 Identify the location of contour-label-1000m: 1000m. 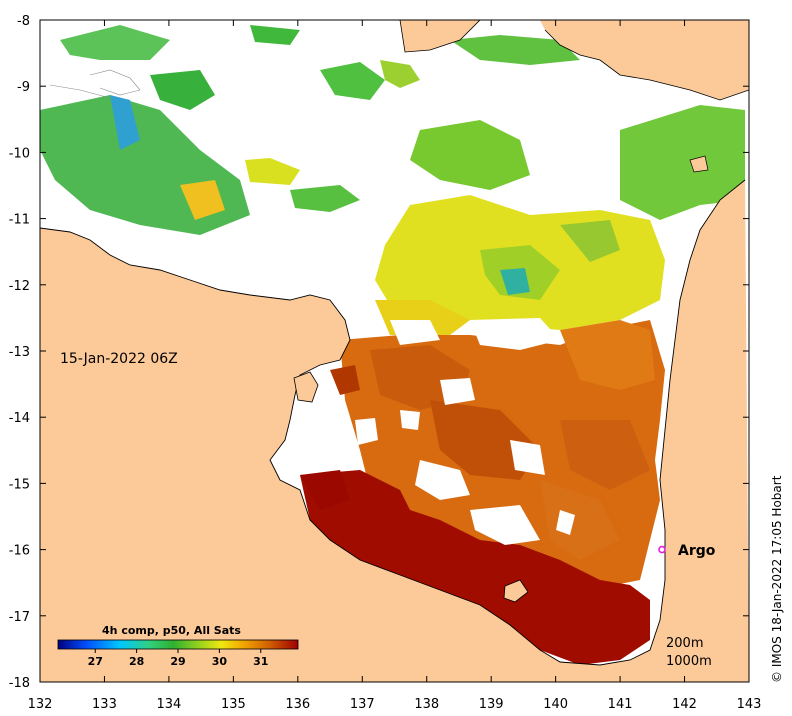
(689, 661).